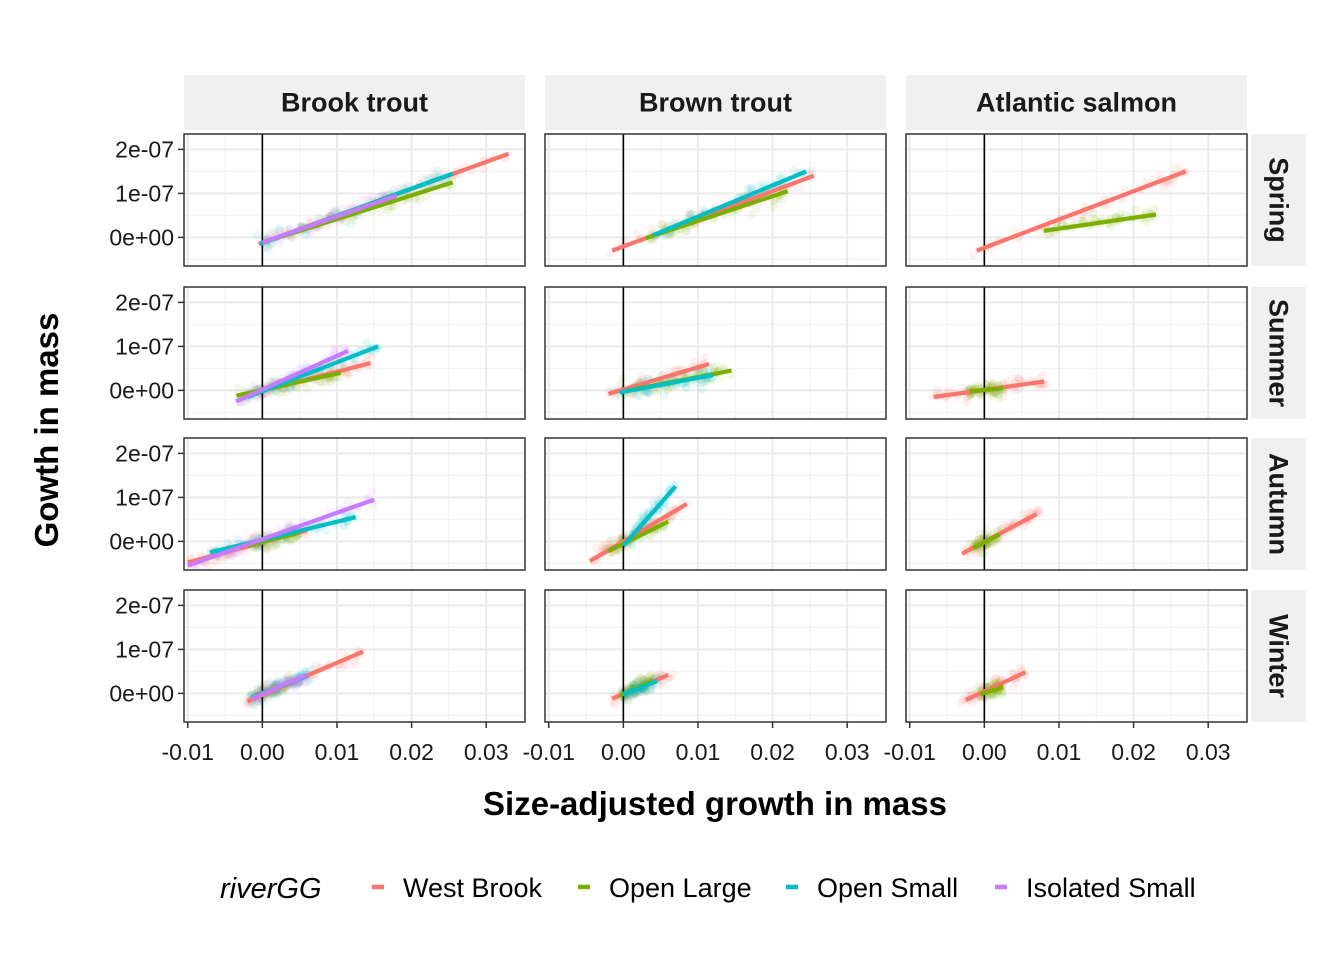 This screenshot has width=1344, height=960. What do you see at coordinates (473, 888) in the screenshot?
I see `legend-label: West Brook` at bounding box center [473, 888].